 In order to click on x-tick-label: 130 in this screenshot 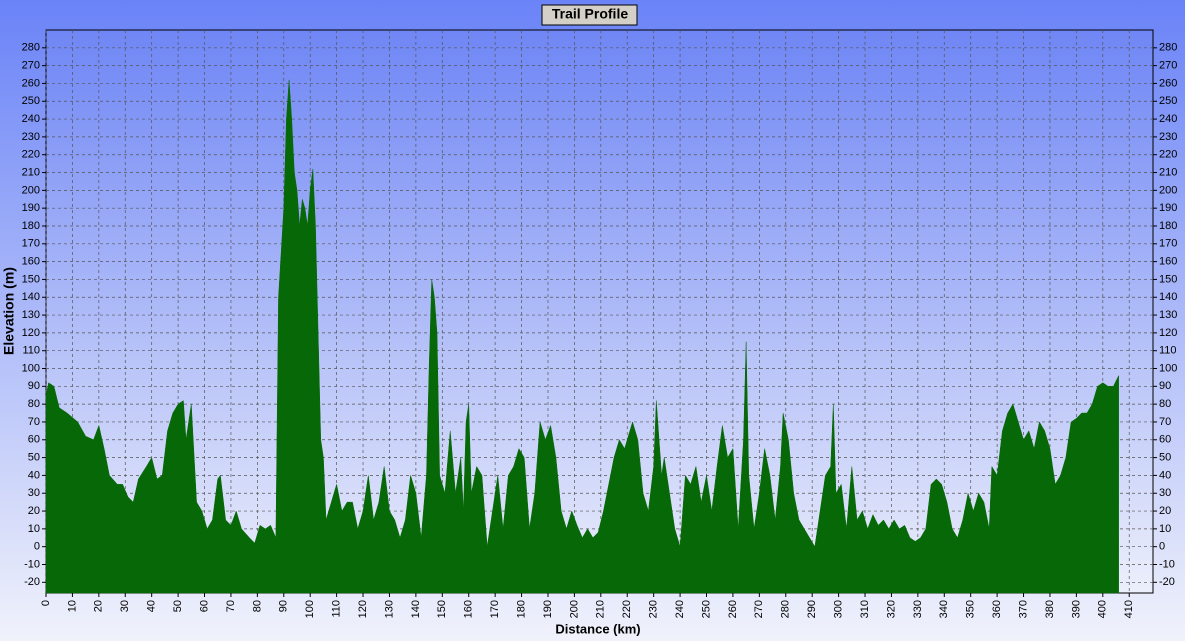, I will do `click(389, 609)`.